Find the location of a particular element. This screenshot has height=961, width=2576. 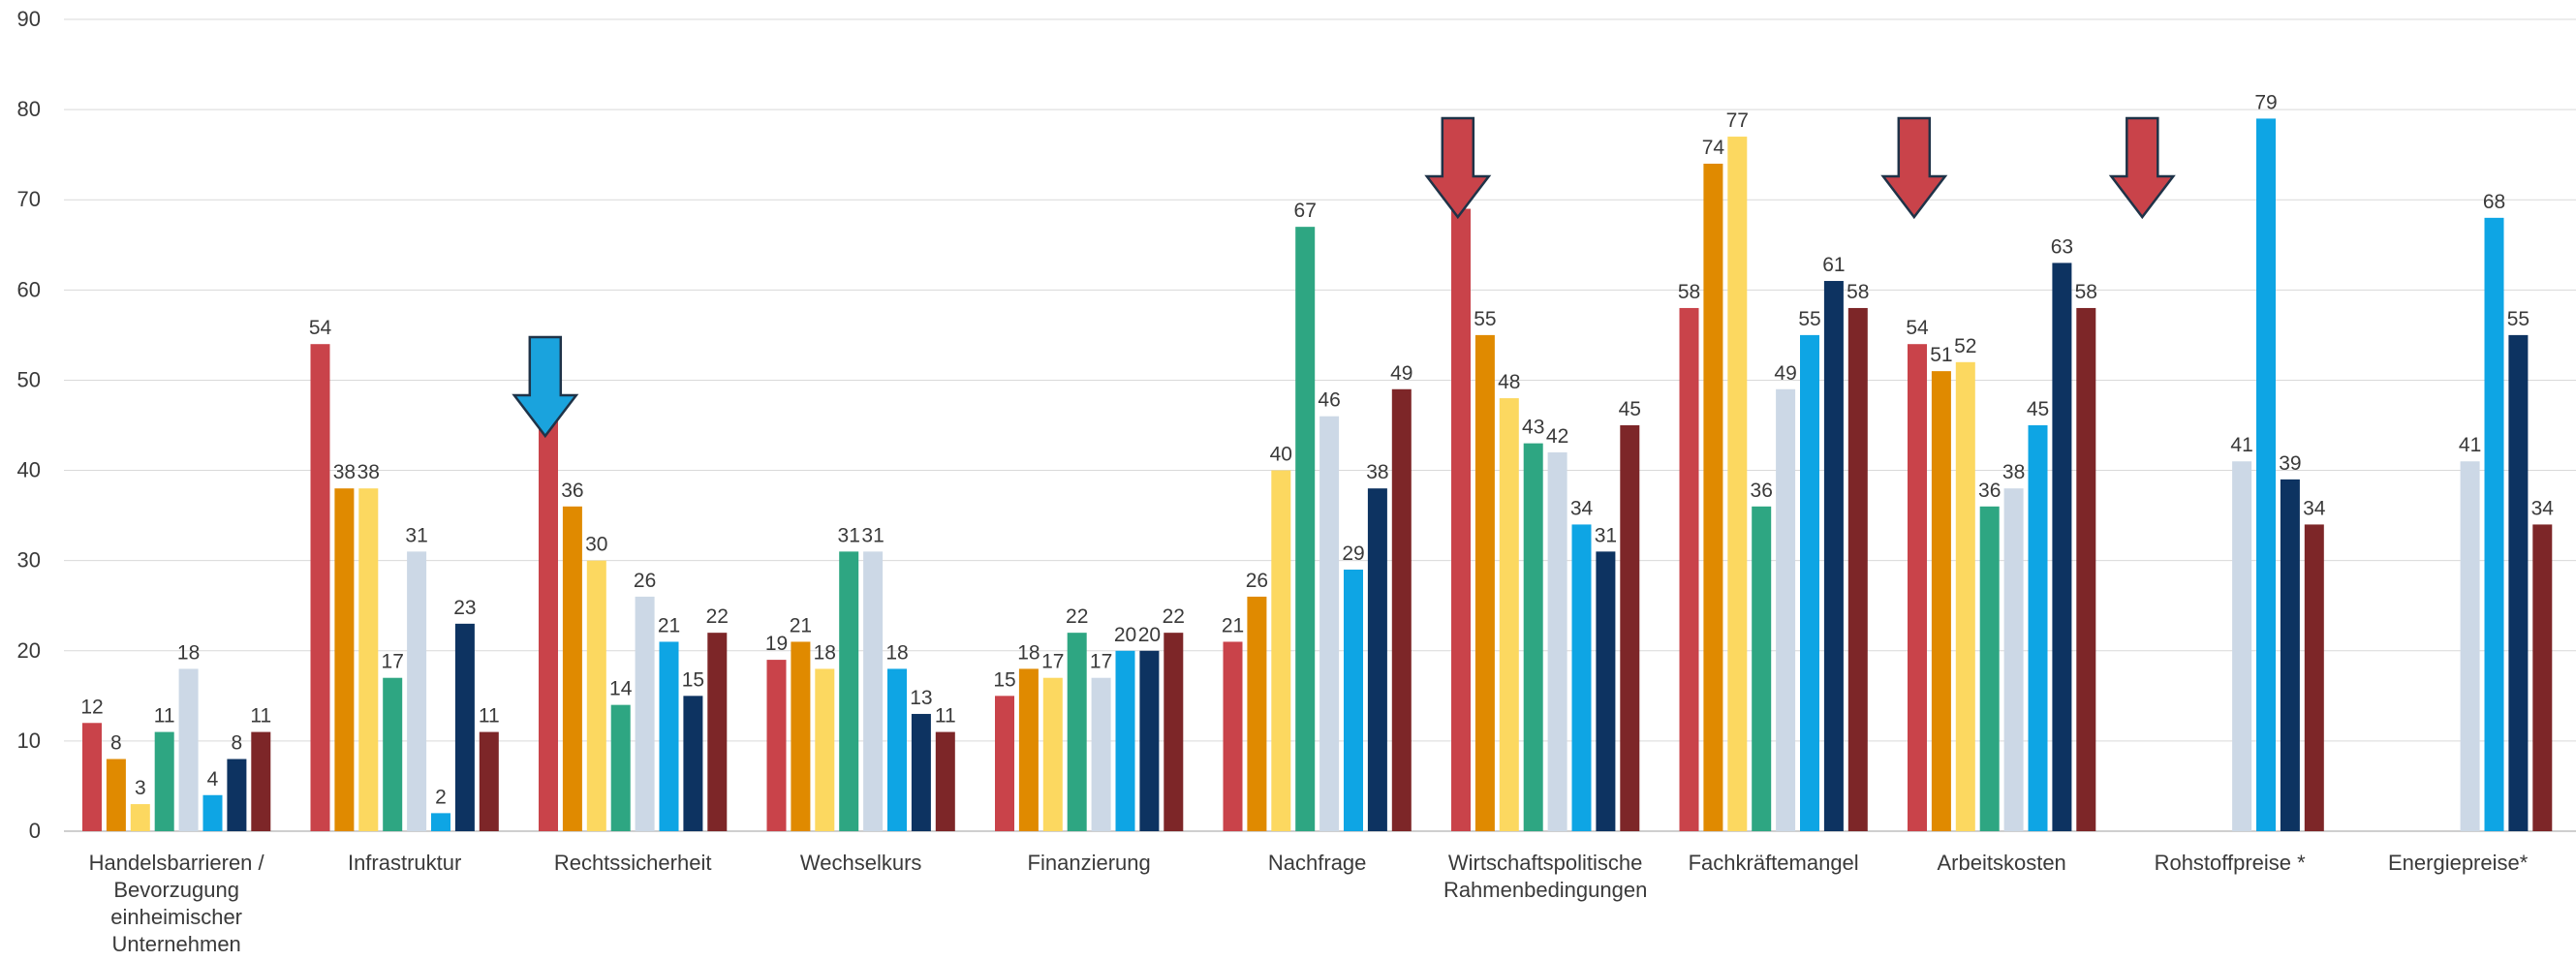

bar-value-label: 40 is located at coordinates (1281, 455).